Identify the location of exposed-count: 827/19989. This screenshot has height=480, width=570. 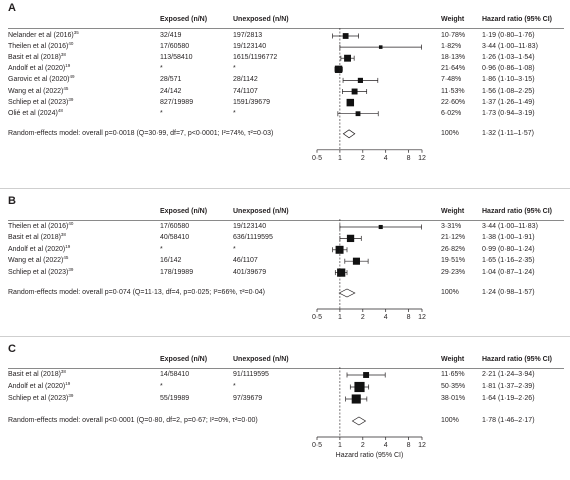
(177, 102).